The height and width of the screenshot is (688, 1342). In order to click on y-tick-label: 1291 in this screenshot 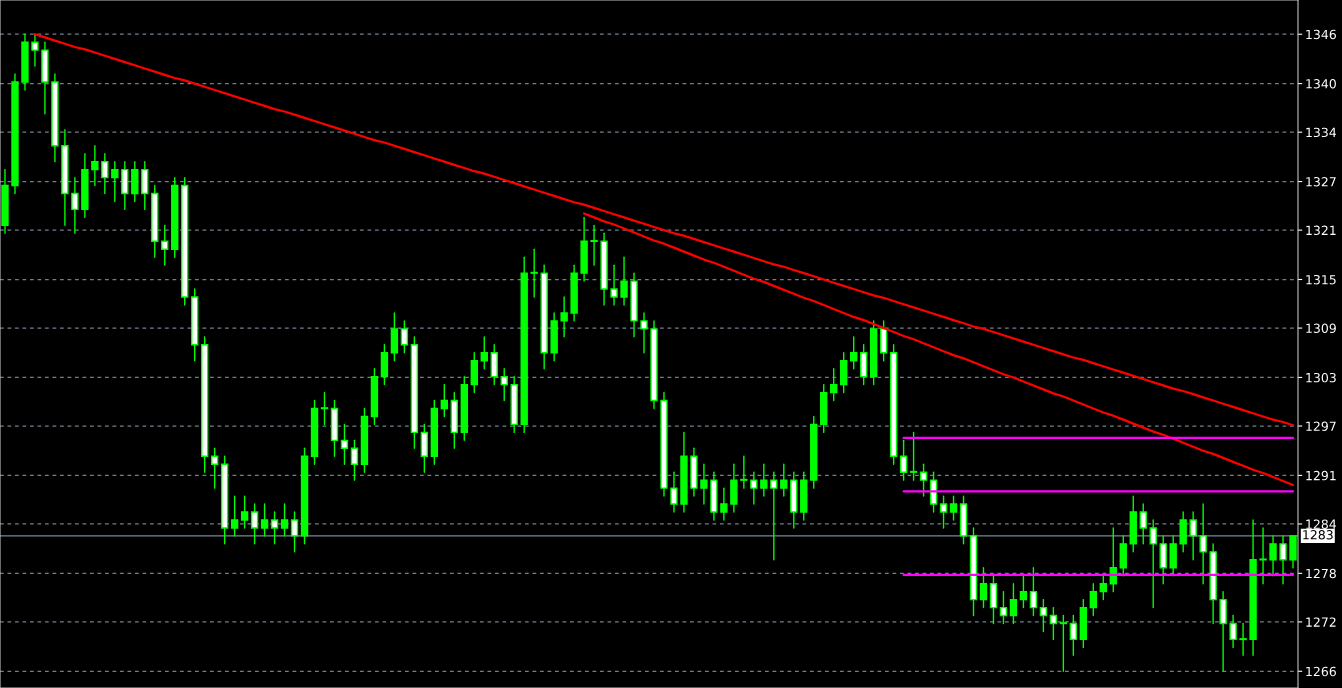, I will do `click(1321, 475)`.